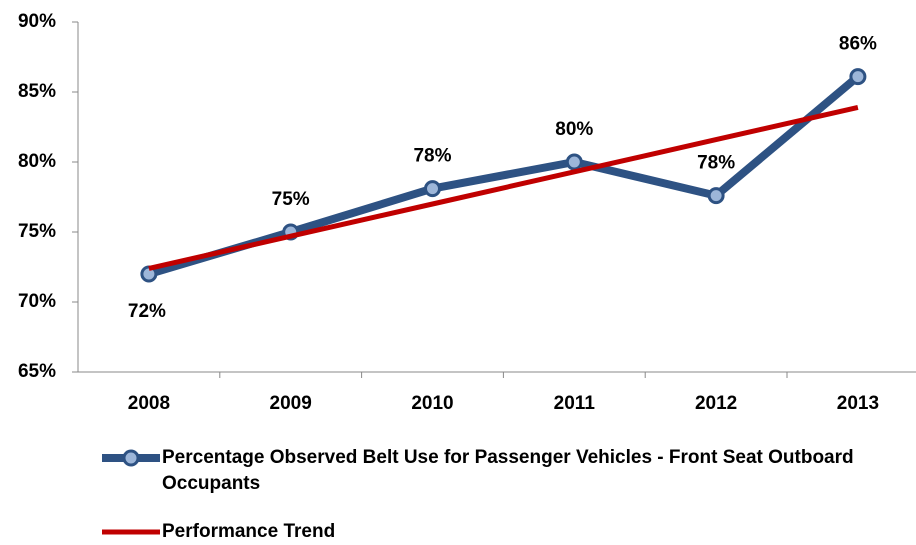 This screenshot has width=916, height=545. What do you see at coordinates (574, 129) in the screenshot?
I see `data-label: 80%` at bounding box center [574, 129].